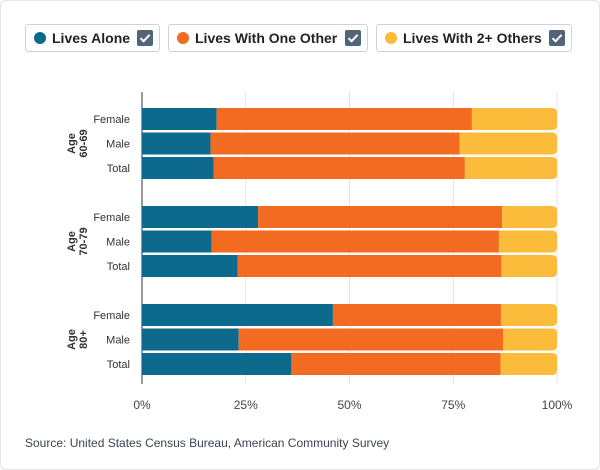 This screenshot has width=600, height=470. What do you see at coordinates (557, 405) in the screenshot?
I see `x-tick-label: 100%` at bounding box center [557, 405].